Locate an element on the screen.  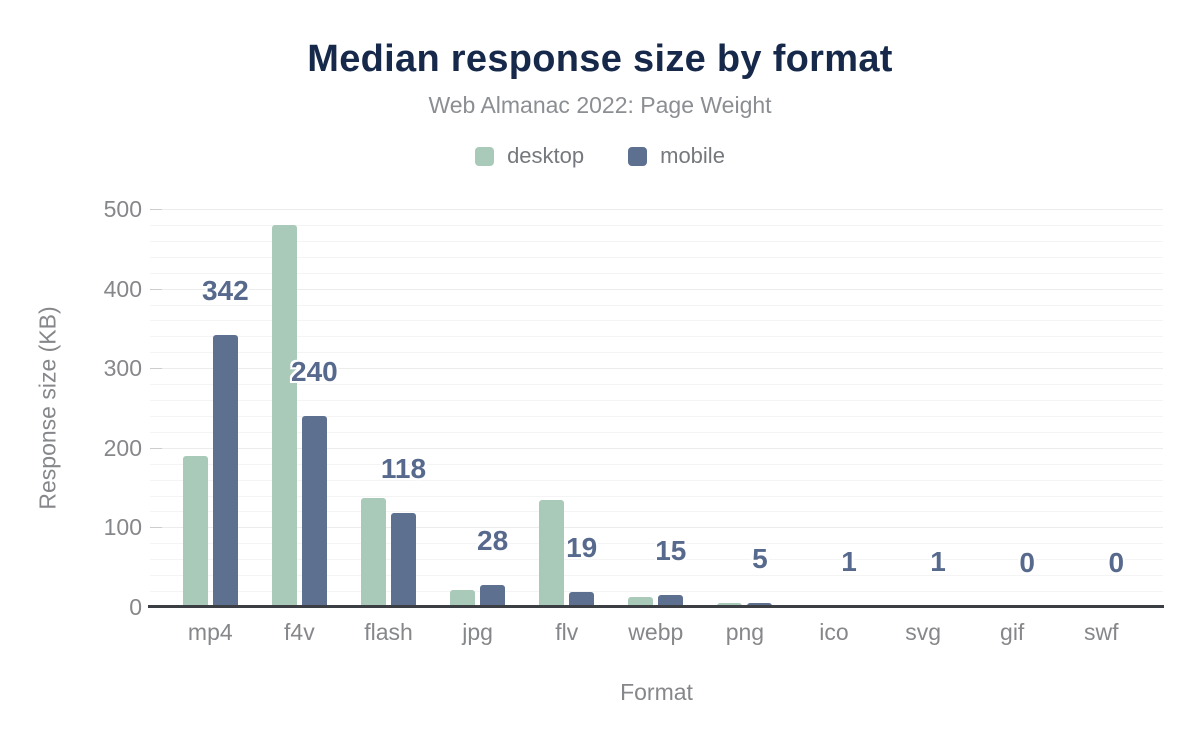
data-label-svg: 1 is located at coordinates (938, 561).